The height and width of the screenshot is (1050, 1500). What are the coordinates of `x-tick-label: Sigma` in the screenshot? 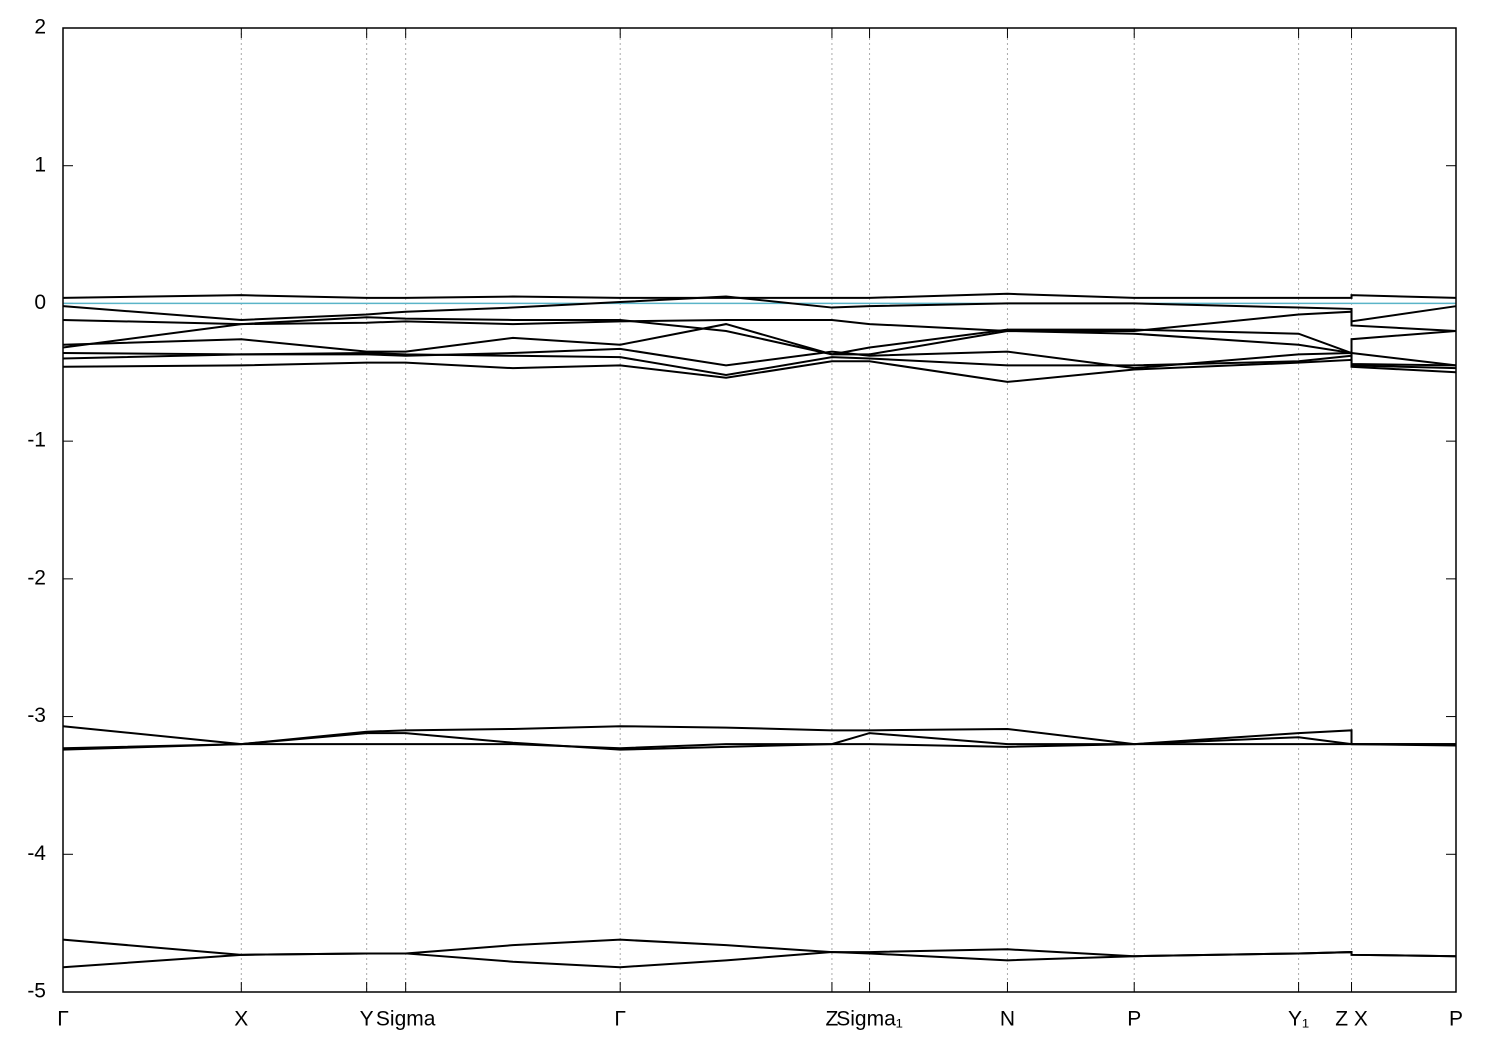 It's located at (406, 1019).